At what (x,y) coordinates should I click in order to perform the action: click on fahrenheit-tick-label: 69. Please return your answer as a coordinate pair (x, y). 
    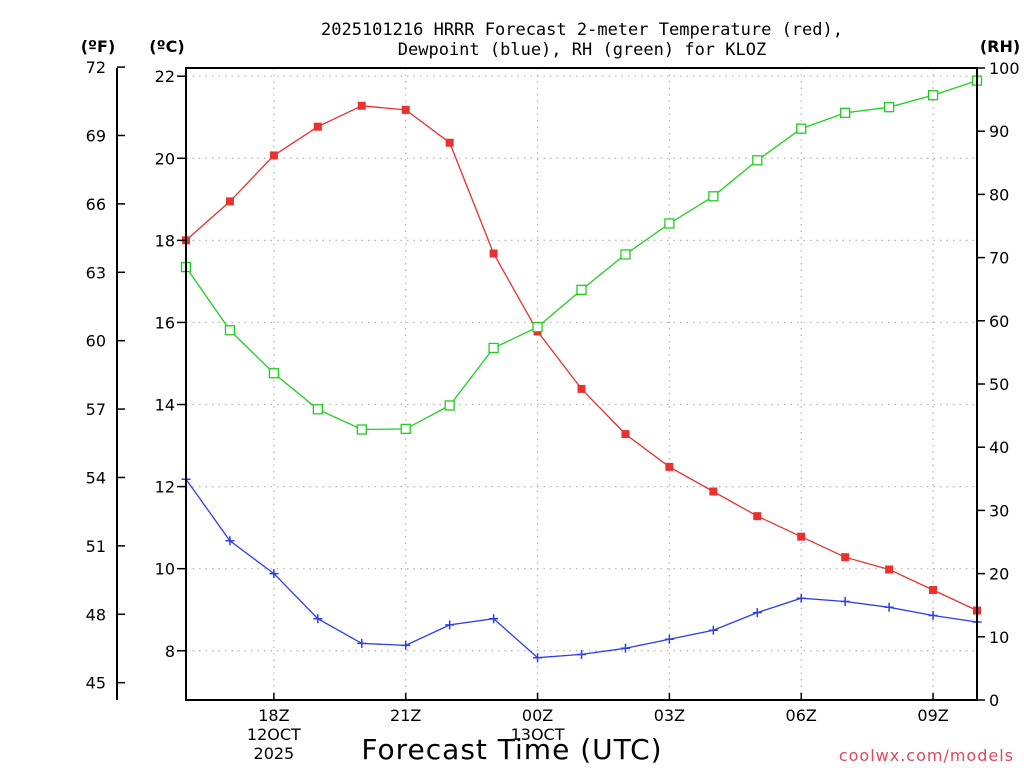
    Looking at the image, I should click on (96, 135).